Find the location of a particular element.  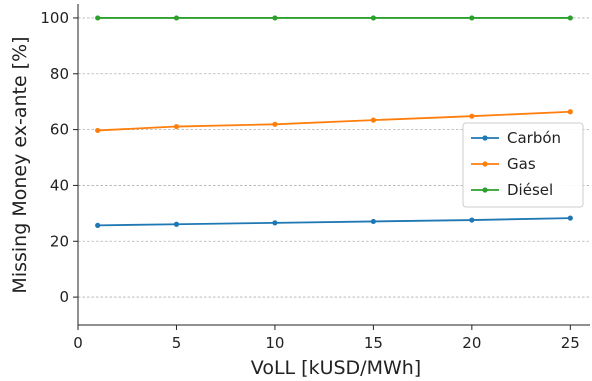

legend-box is located at coordinates (523, 165).